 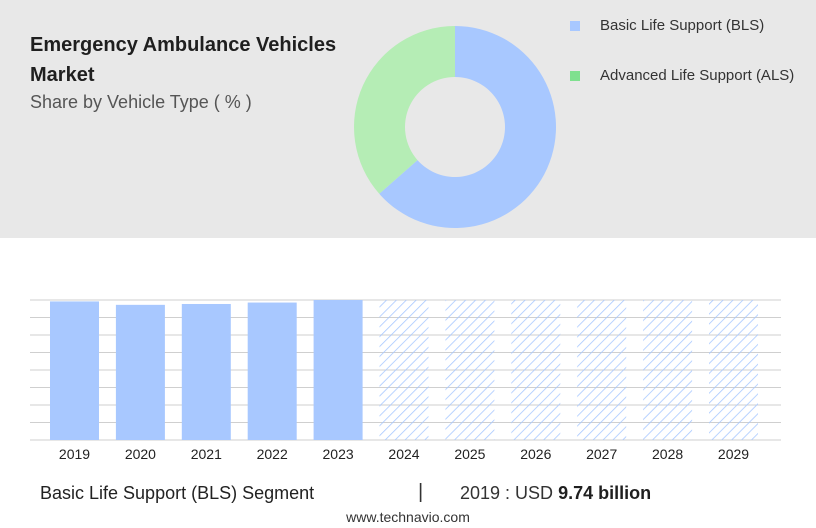 What do you see at coordinates (697, 75) in the screenshot?
I see `legend-label-als: Advanced Life Support (ALS)` at bounding box center [697, 75].